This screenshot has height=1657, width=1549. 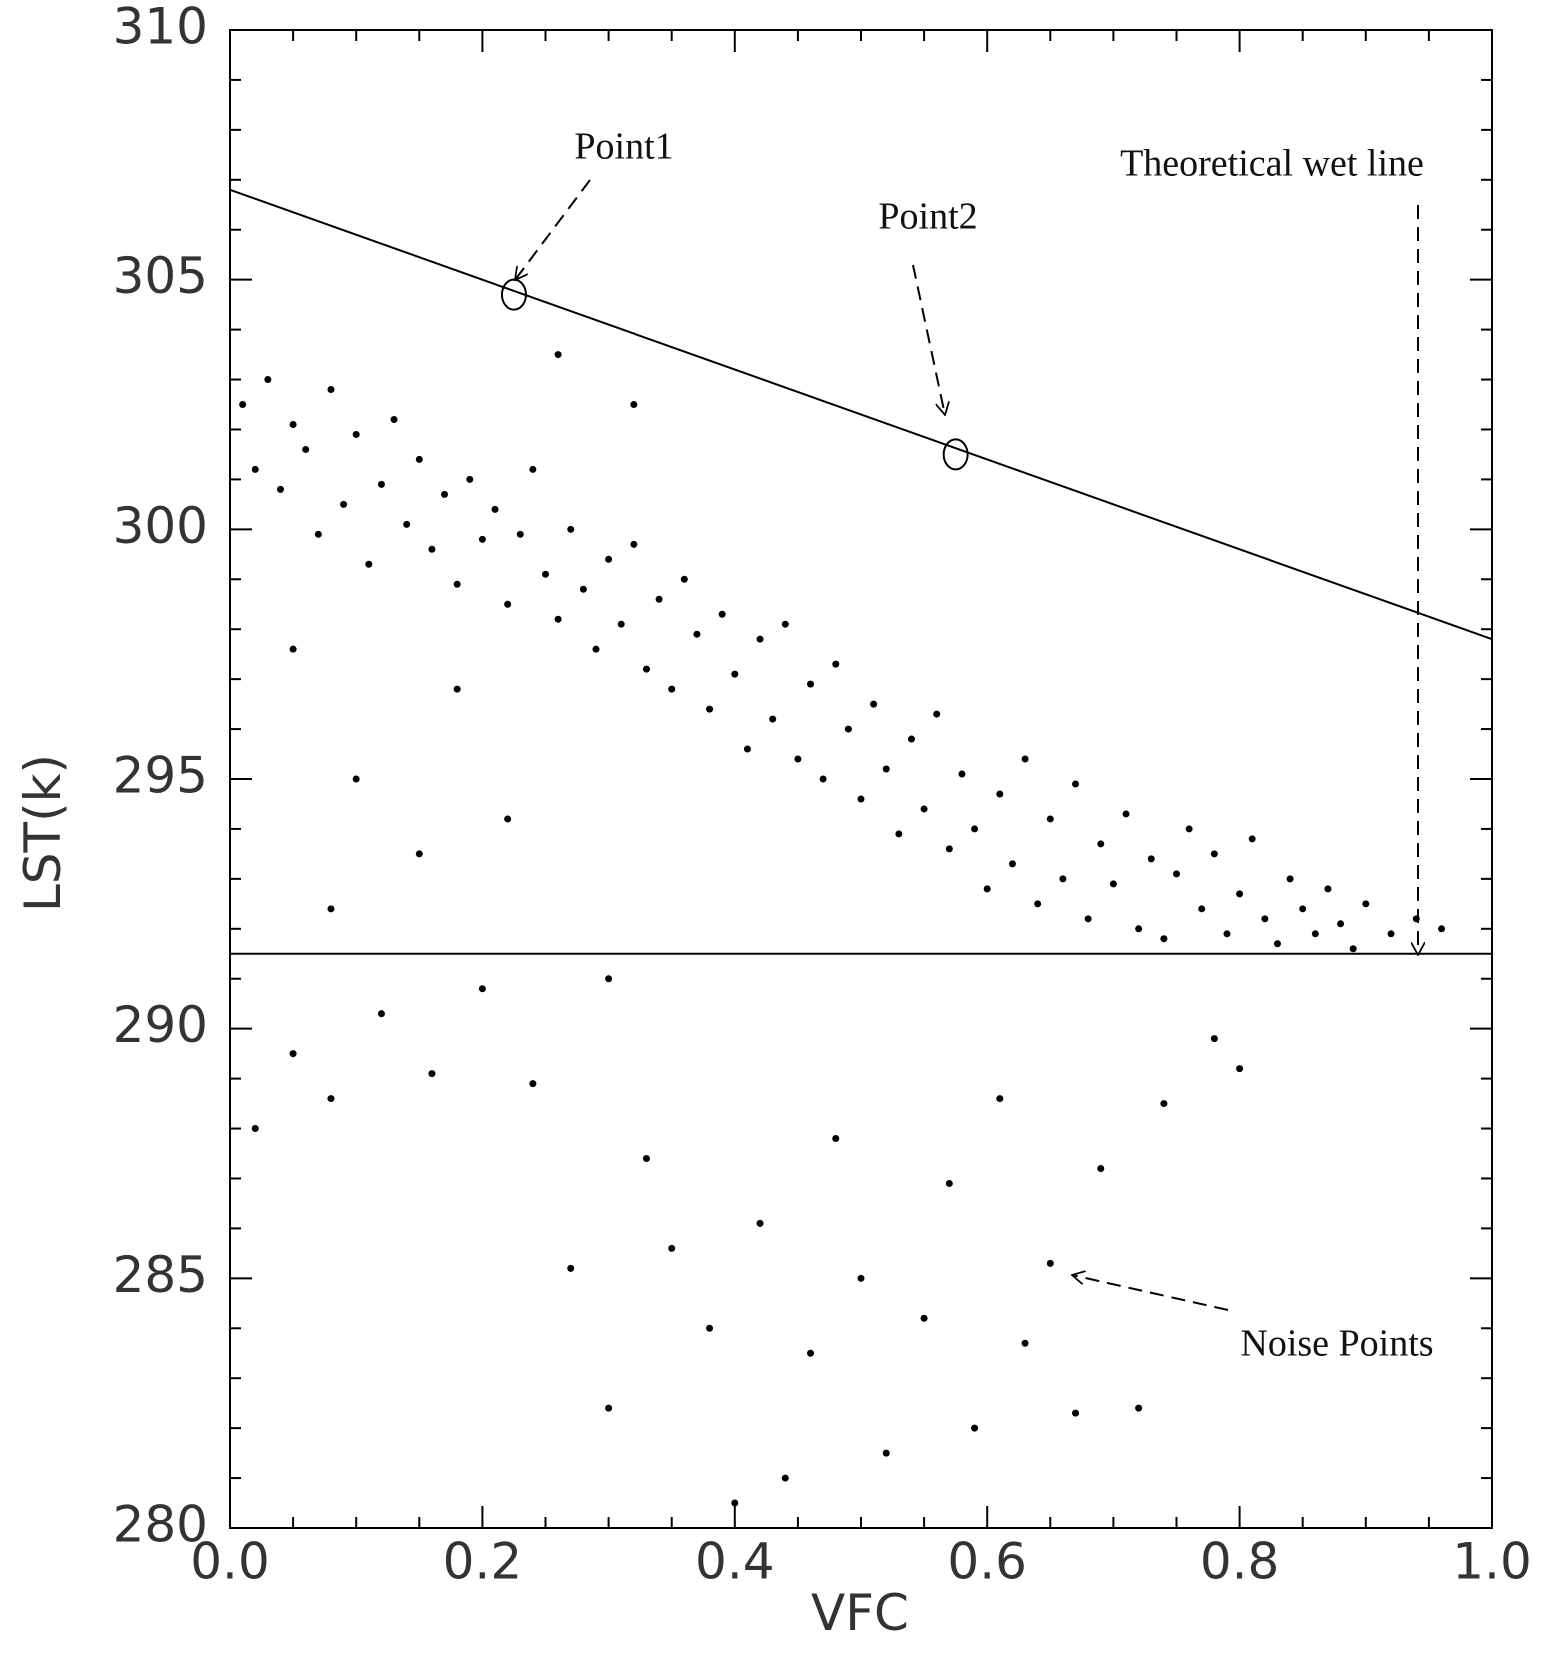 What do you see at coordinates (160, 28) in the screenshot?
I see `y-tick-label: 310` at bounding box center [160, 28].